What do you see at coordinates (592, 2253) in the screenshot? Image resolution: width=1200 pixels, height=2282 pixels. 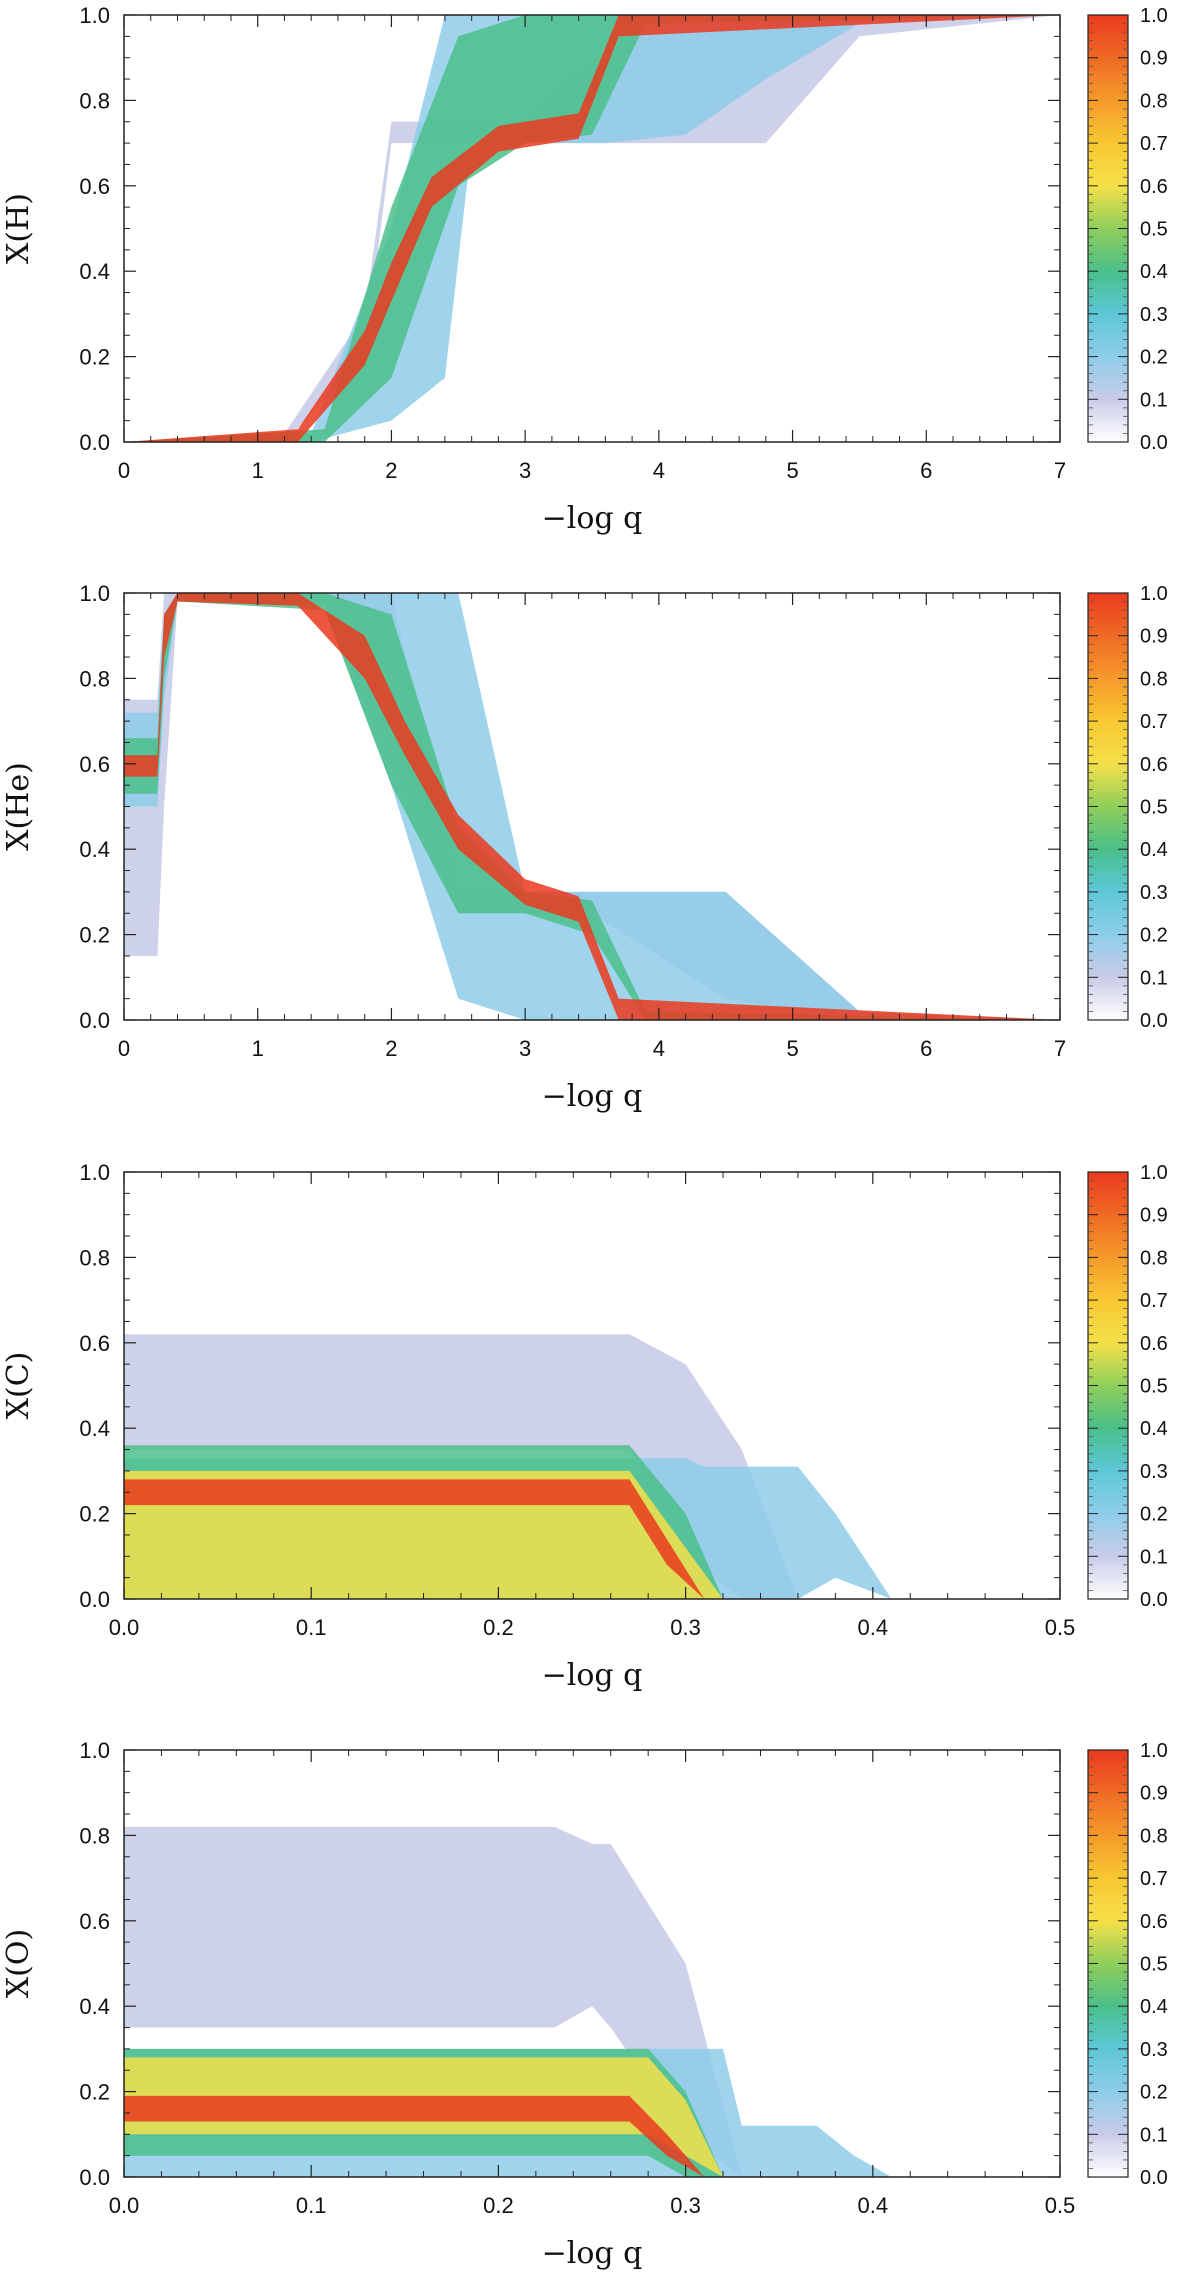 I see `x-axis-label: −log q` at bounding box center [592, 2253].